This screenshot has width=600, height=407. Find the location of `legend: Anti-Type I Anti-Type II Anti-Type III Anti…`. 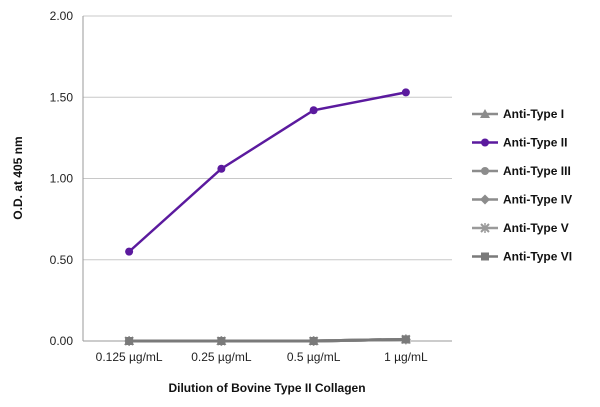

legend: Anti-Type I Anti-Type II Anti-Type III Anti… is located at coordinates (522, 185).